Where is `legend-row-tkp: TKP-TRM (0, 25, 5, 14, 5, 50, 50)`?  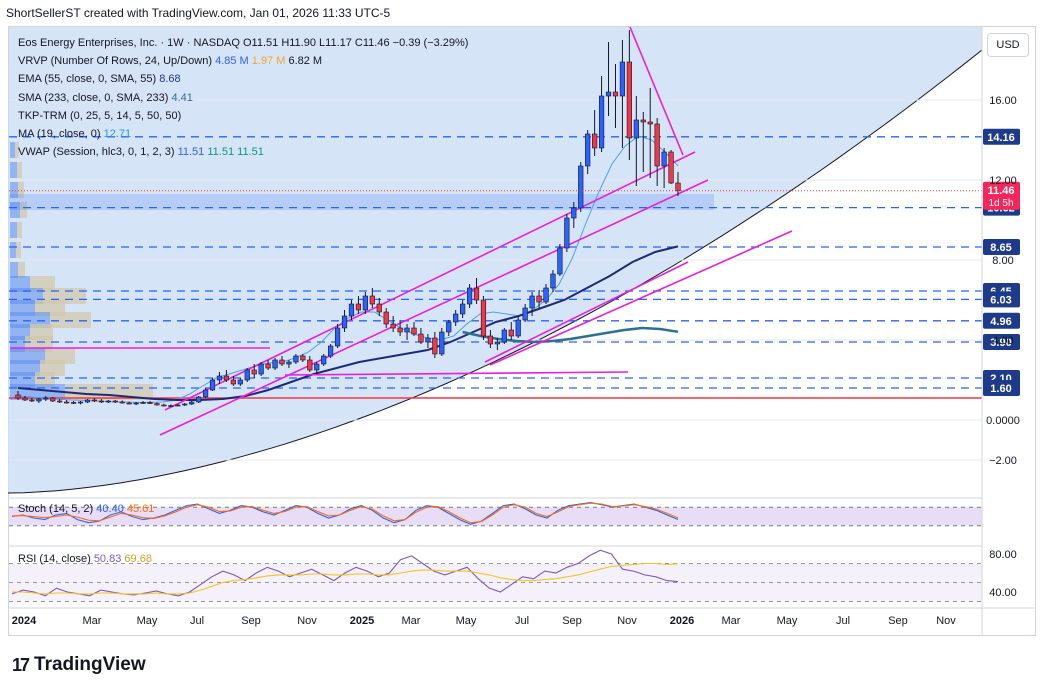
legend-row-tkp: TKP-TRM (0, 25, 5, 14, 5, 50, 50) is located at coordinates (243, 116).